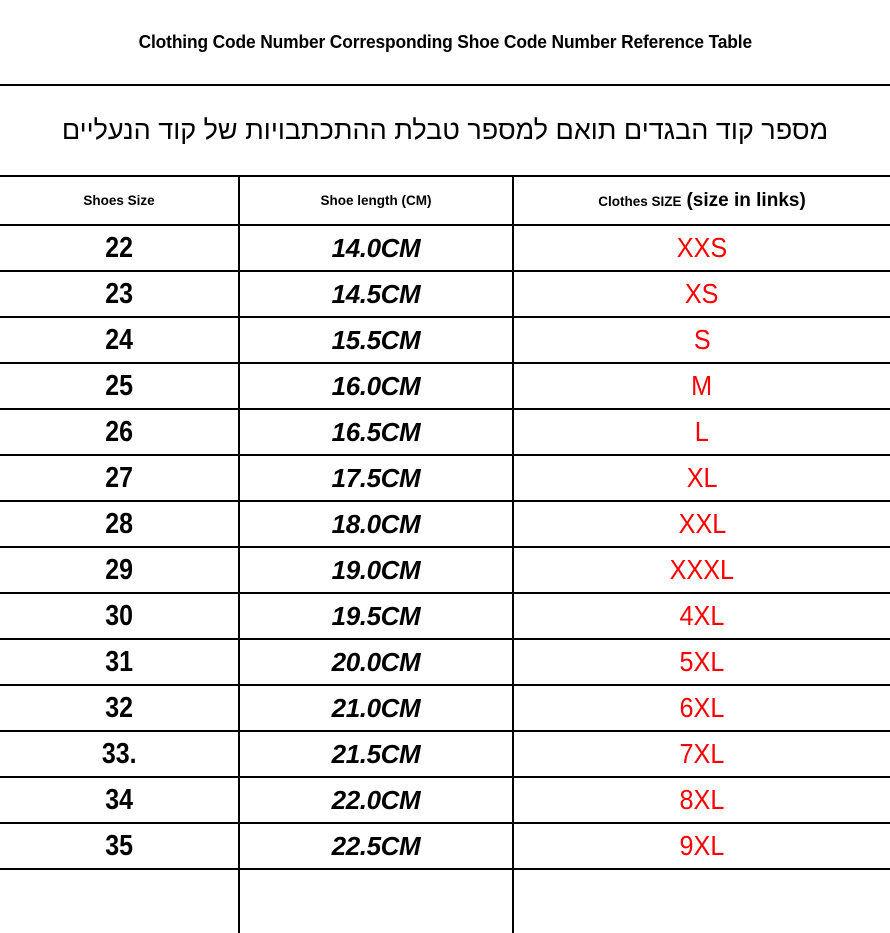 Image resolution: width=890 pixels, height=933 pixels. I want to click on cell-clothes-size: 6XL, so click(701, 708).